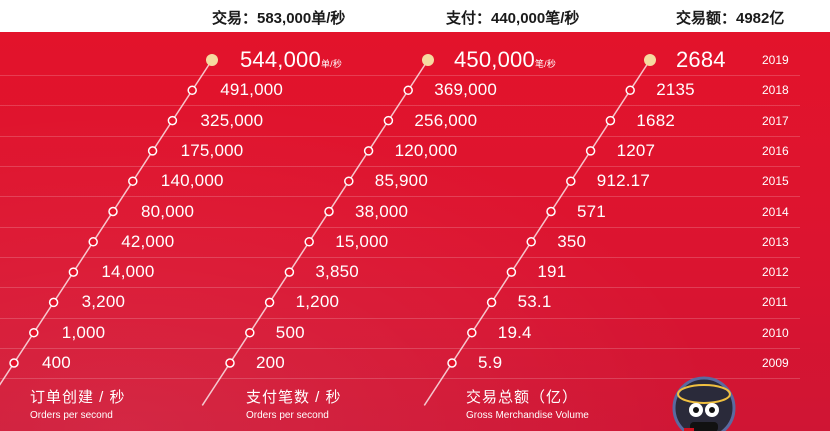 Image resolution: width=830 pixels, height=431 pixels. I want to click on gmv-stat: 交易额：4982亿, so click(730, 18).